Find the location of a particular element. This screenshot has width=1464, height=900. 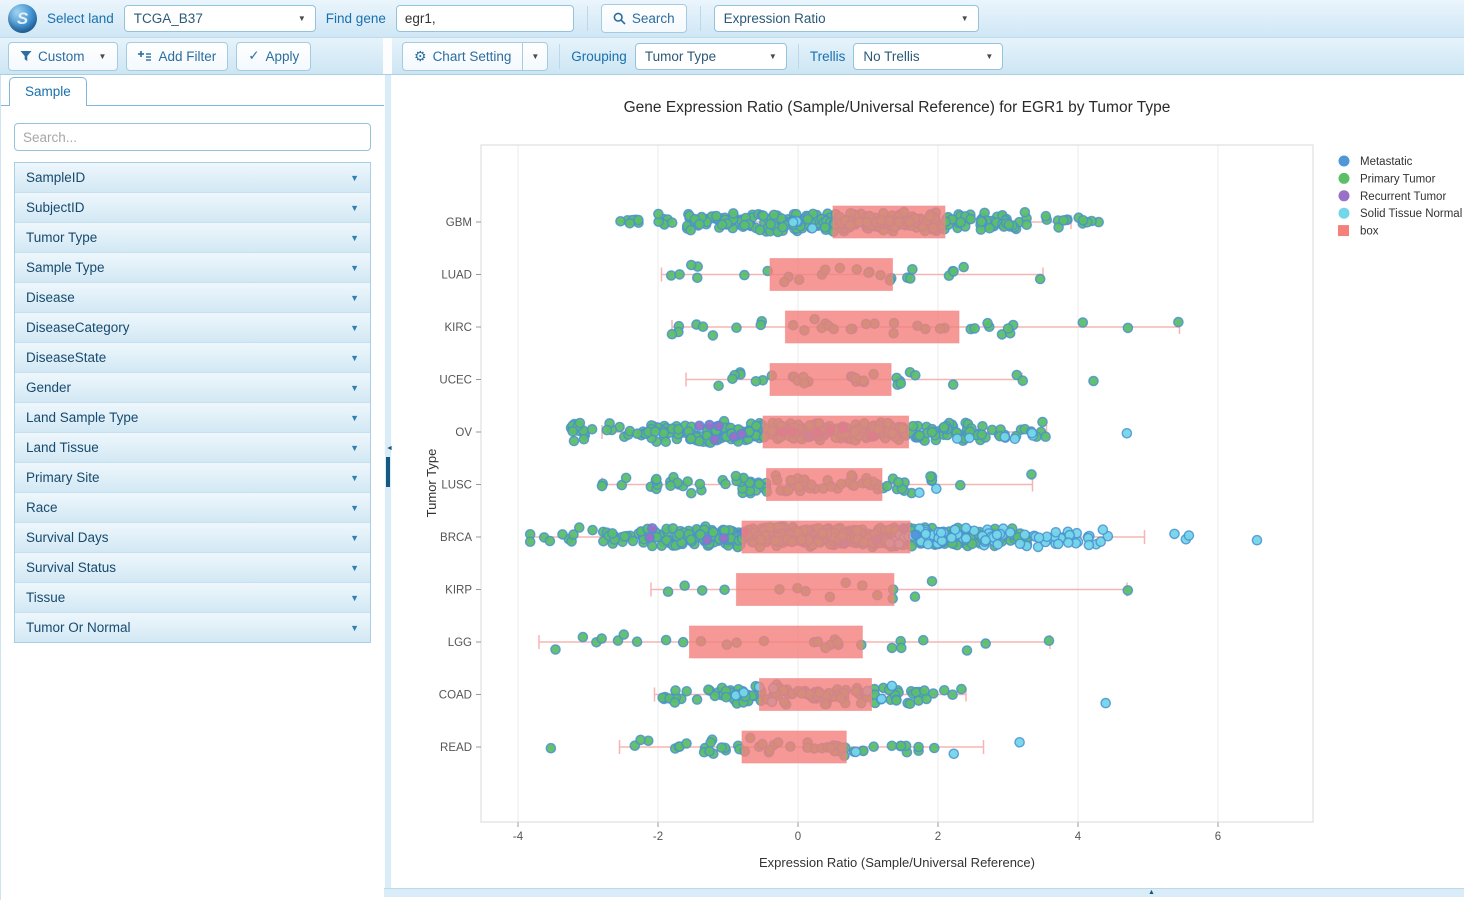

svg-text: COAD is located at coordinates (455, 696).